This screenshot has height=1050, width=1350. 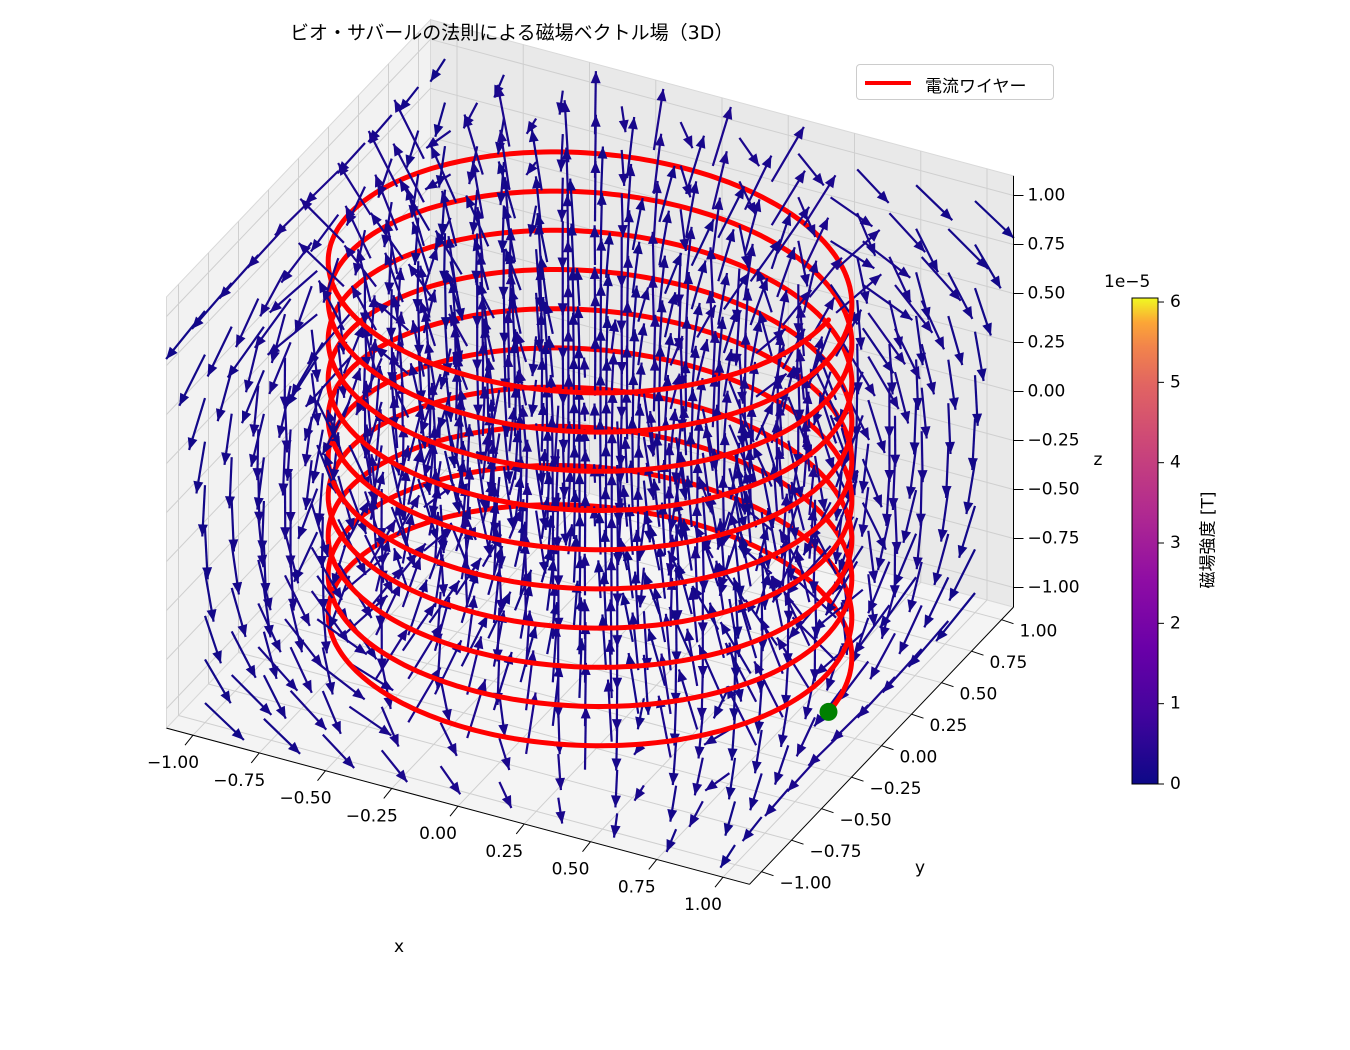 I want to click on z-tick-label: 0.75, so click(x=1047, y=245).